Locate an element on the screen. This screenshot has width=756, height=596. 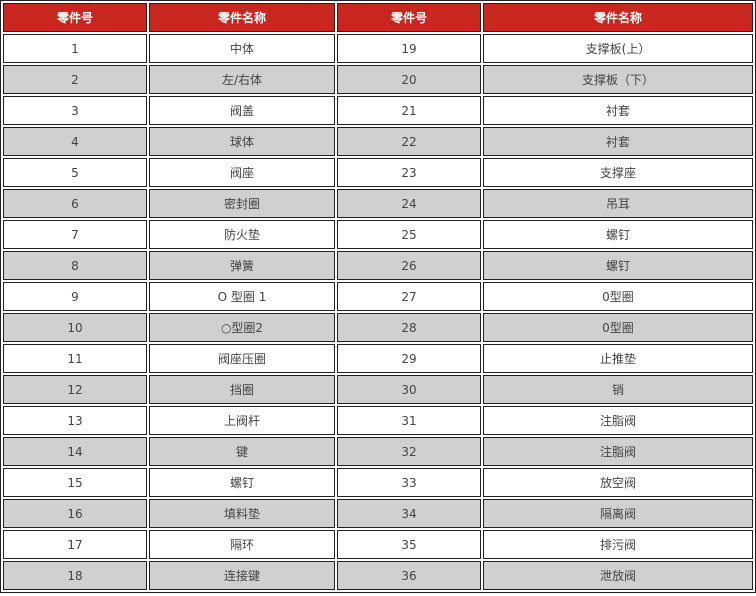
part-name-cell: 左/右体 is located at coordinates (242, 79).